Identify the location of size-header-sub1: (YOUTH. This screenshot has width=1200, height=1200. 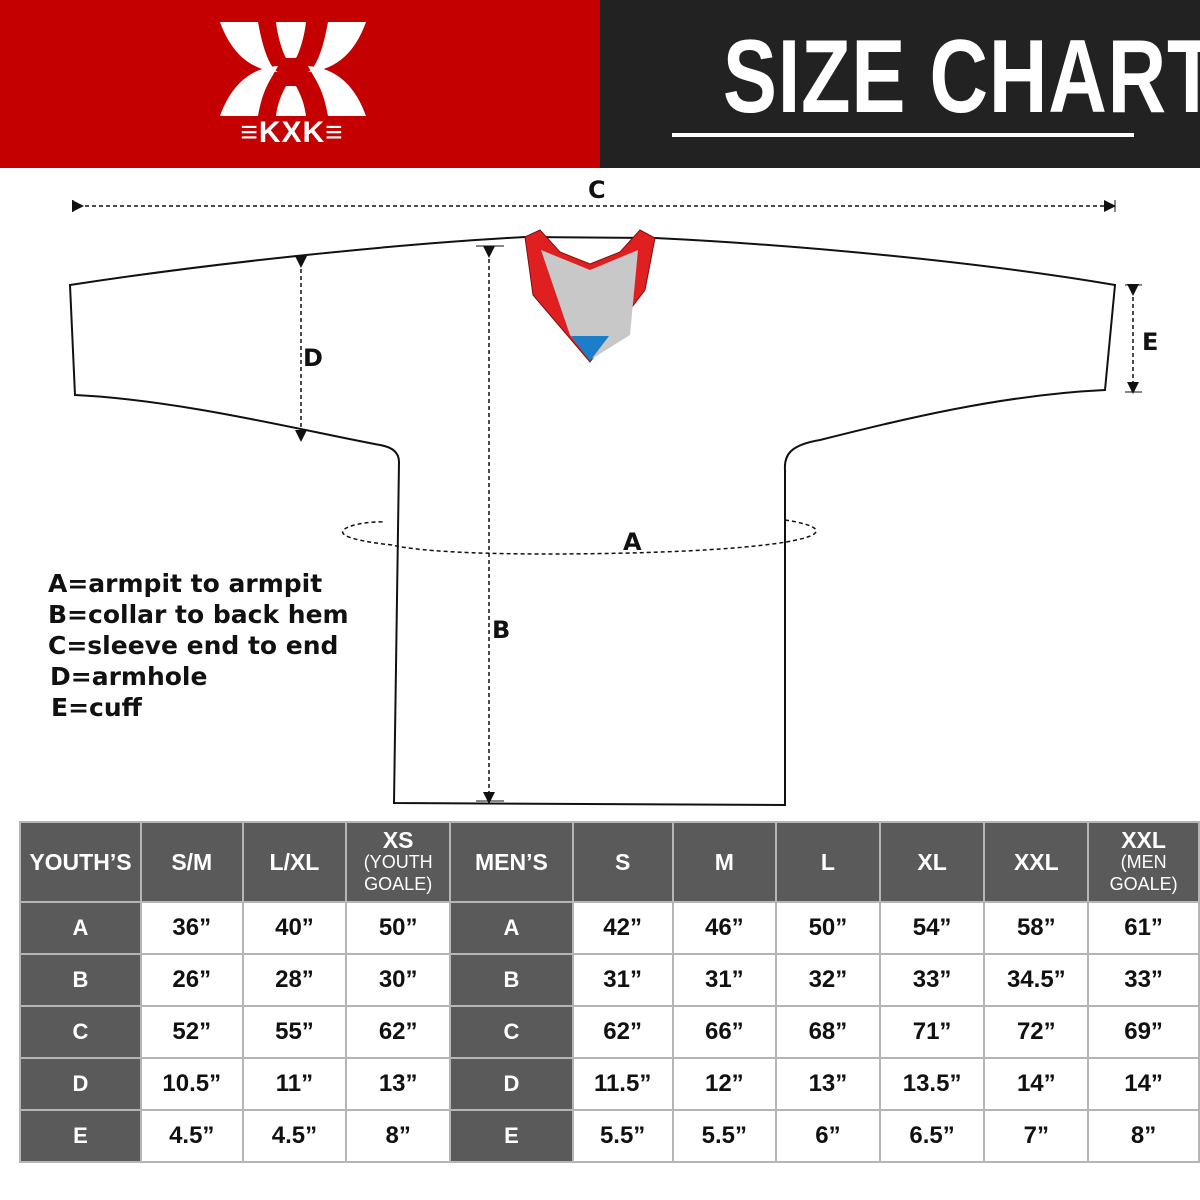
(398, 862).